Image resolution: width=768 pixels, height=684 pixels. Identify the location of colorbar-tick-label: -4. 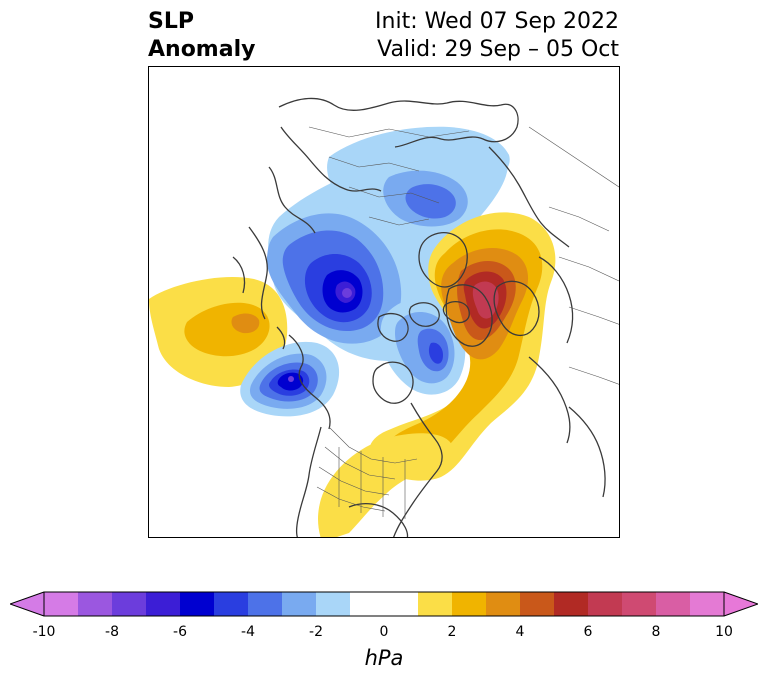
(248, 632).